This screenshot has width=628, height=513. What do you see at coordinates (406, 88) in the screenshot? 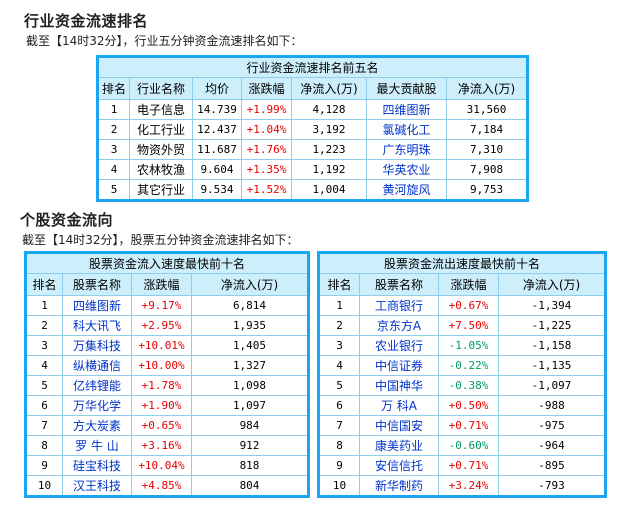
I see `col-header-top-stock: 最大贡献股` at bounding box center [406, 88].